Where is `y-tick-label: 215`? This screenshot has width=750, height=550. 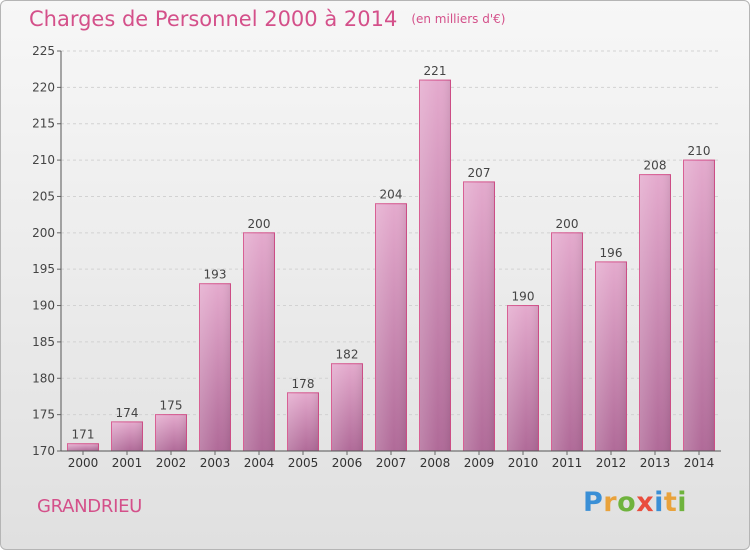 y-tick-label: 215 is located at coordinates (43, 124).